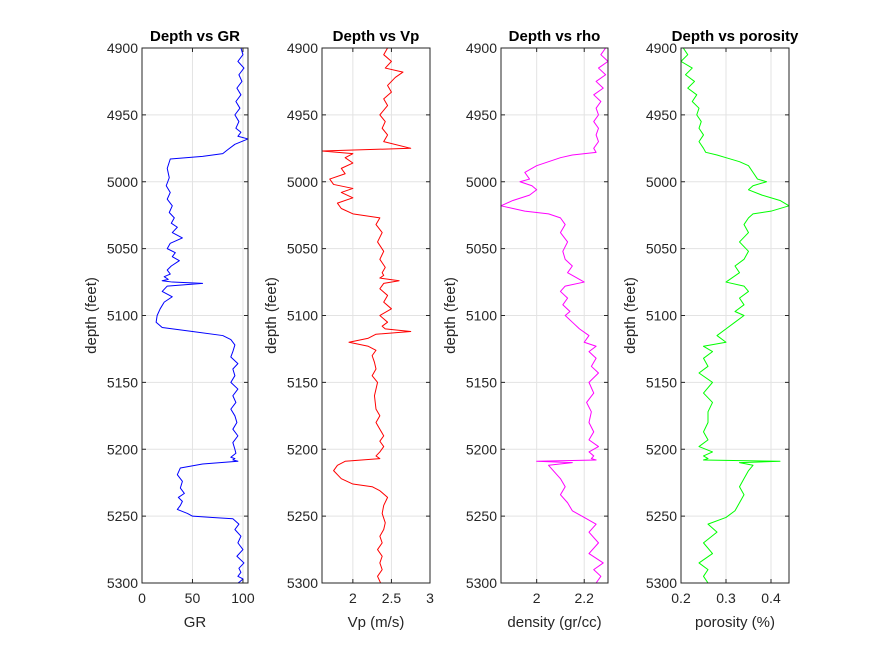 The width and height of the screenshot is (875, 656). What do you see at coordinates (584, 598) in the screenshot?
I see `x-tick-label: 2.2` at bounding box center [584, 598].